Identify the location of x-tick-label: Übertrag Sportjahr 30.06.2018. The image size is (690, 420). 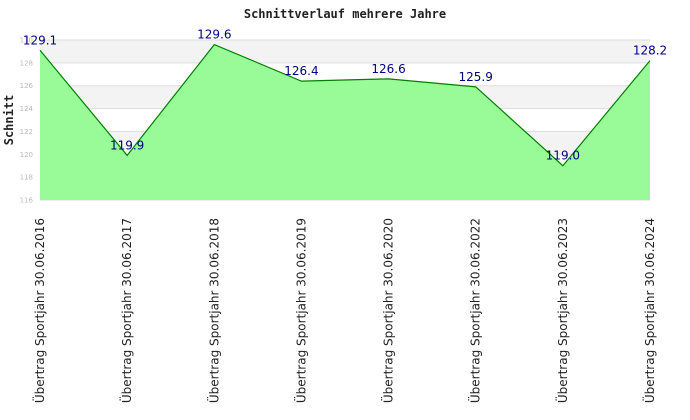
(213, 310).